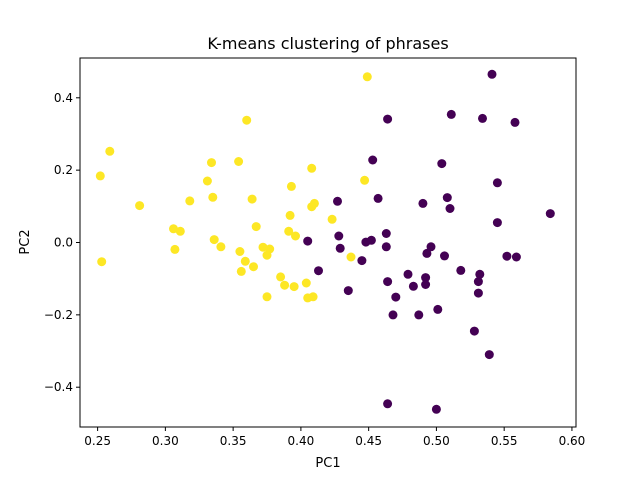 This screenshot has width=640, height=484. Describe the element at coordinates (368, 441) in the screenshot. I see `x-tick-label: 0.45` at that location.